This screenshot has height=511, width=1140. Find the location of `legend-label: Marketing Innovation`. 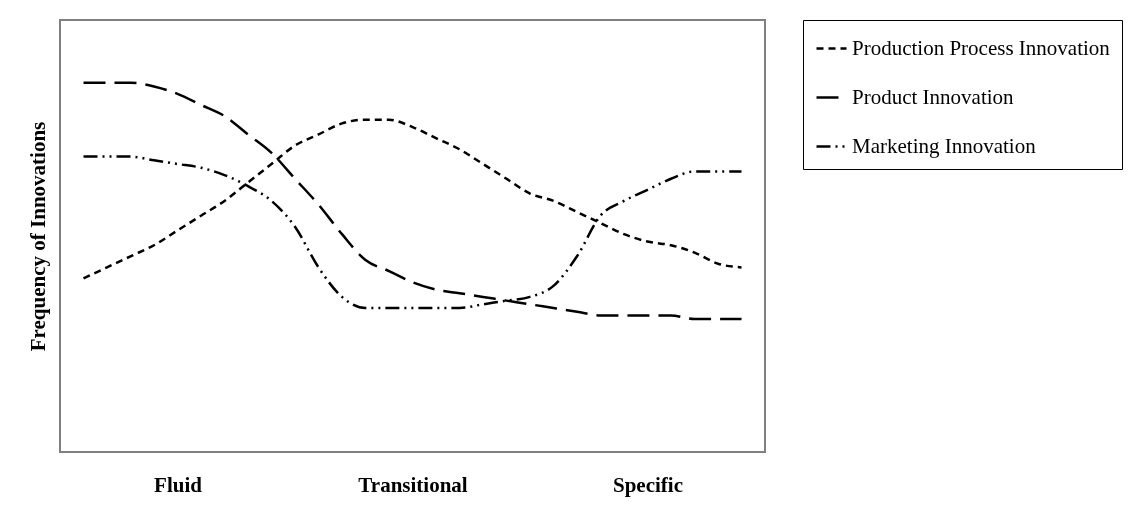

legend-label: Marketing Innovation is located at coordinates (944, 145).